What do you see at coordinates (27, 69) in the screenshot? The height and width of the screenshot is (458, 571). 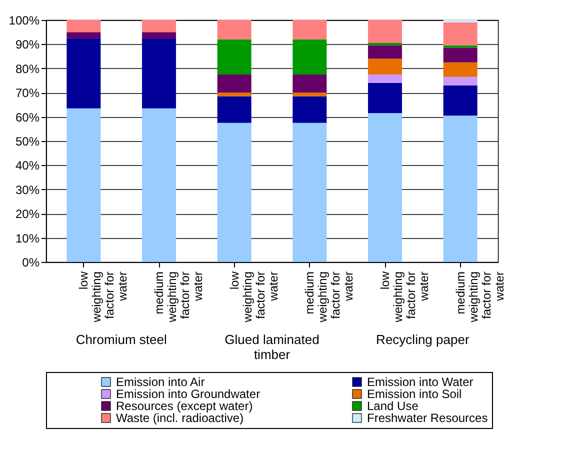 I see `y-tick-label: 80%` at bounding box center [27, 69].